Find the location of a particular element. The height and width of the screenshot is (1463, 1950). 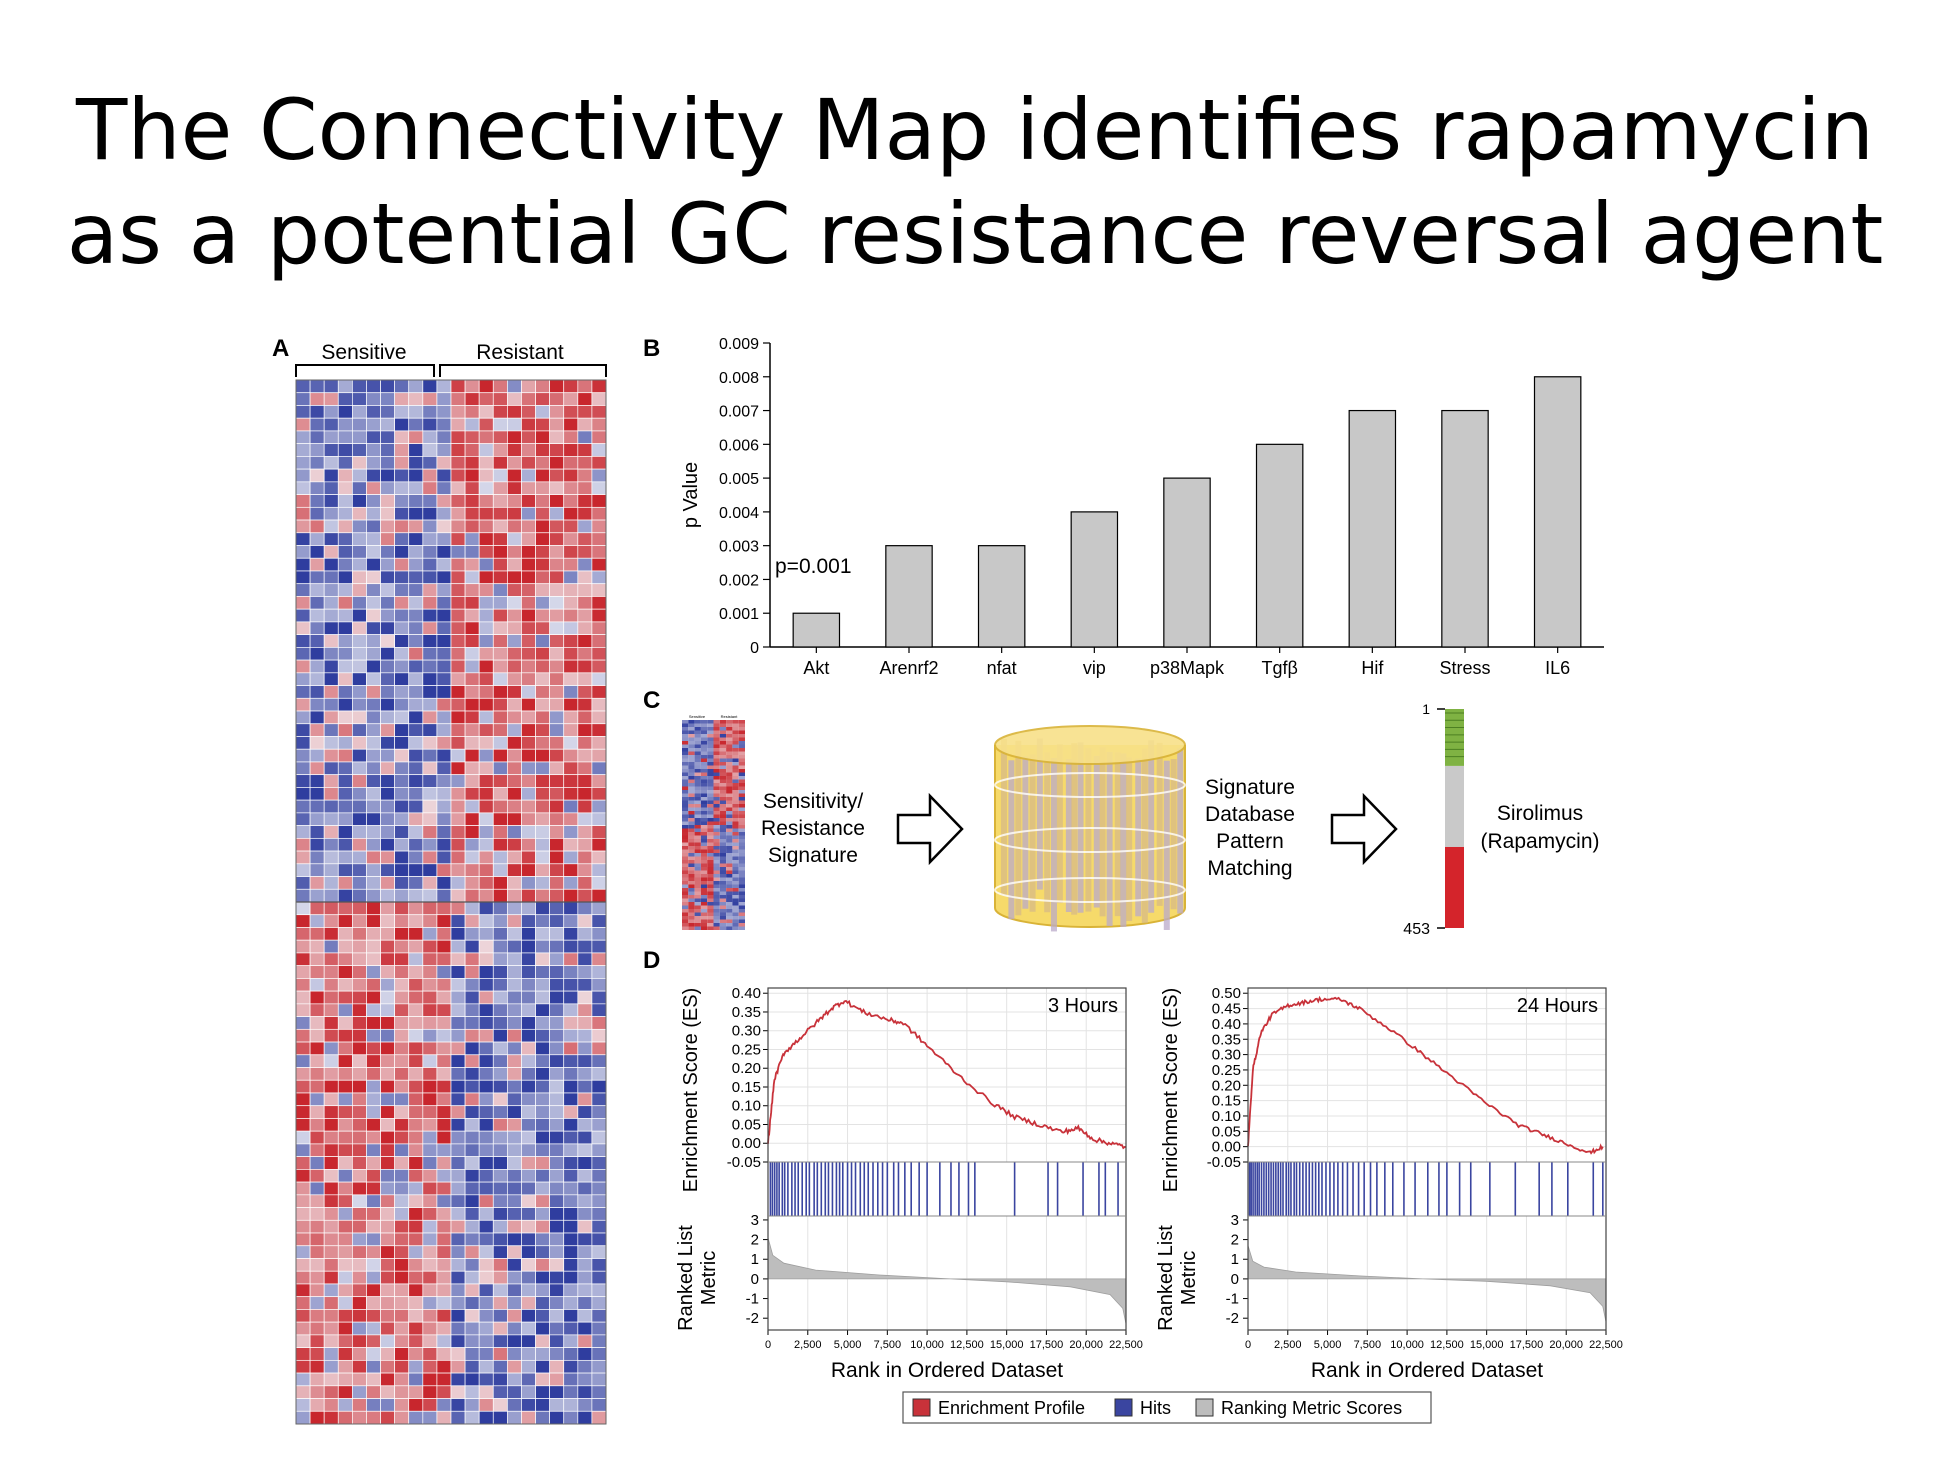

gsea-x-tick-label: 0 is located at coordinates (1248, 1345).